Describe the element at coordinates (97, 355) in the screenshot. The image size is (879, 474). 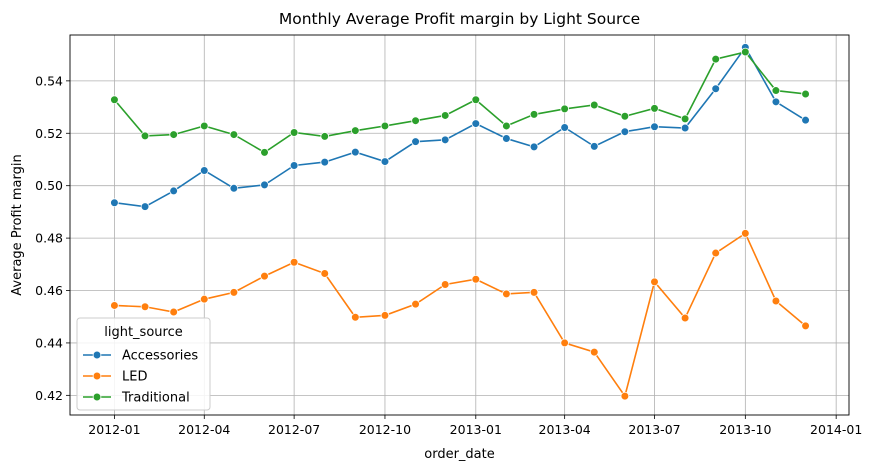
I see `legend-marker-accessories` at that location.